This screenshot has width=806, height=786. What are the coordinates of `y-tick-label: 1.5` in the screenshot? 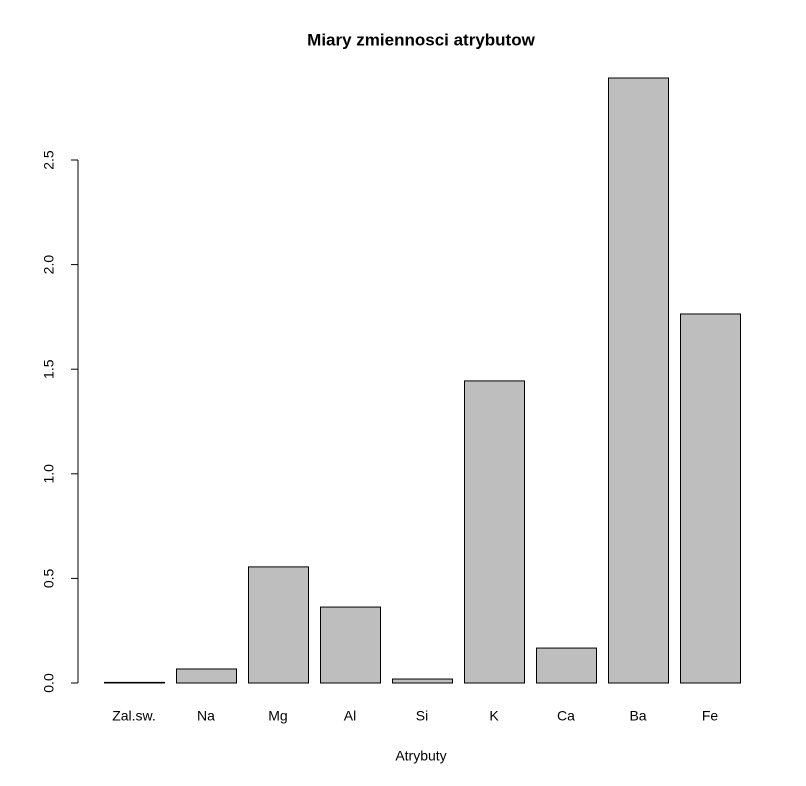 It's located at (49, 369).